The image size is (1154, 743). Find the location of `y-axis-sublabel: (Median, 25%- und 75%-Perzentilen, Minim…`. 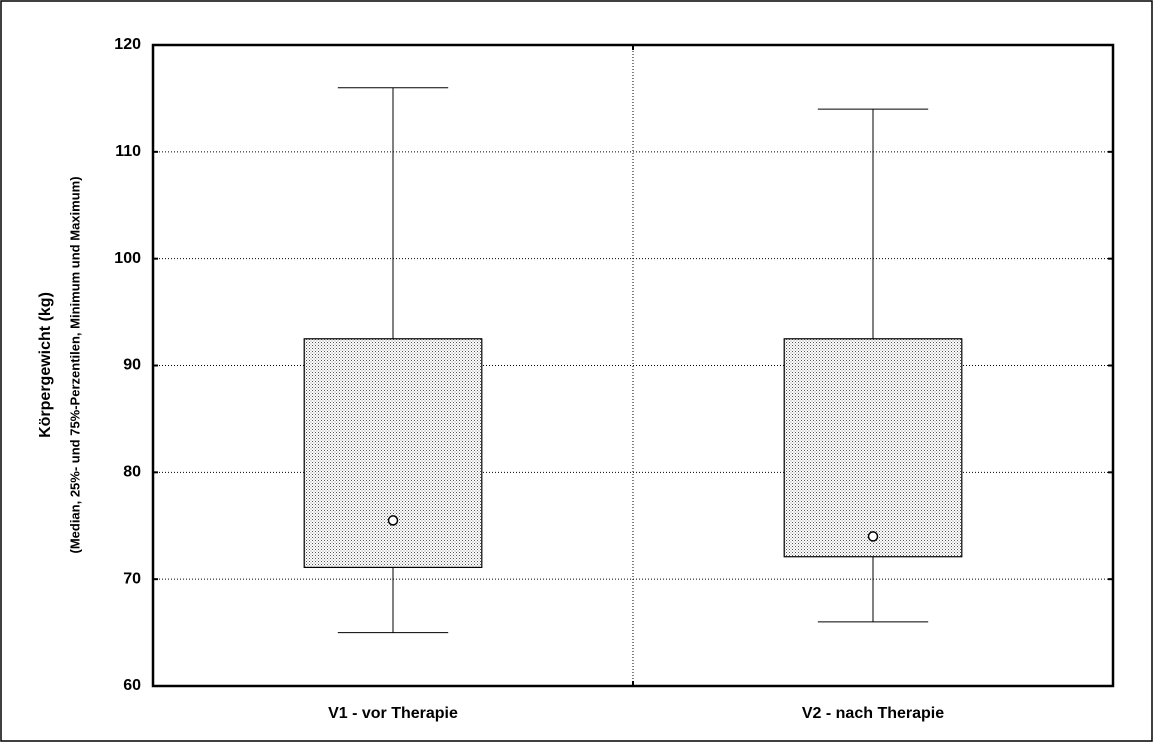

y-axis-sublabel: (Median, 25%- und 75%-Perzentilen, Minim… is located at coordinates (74, 364).